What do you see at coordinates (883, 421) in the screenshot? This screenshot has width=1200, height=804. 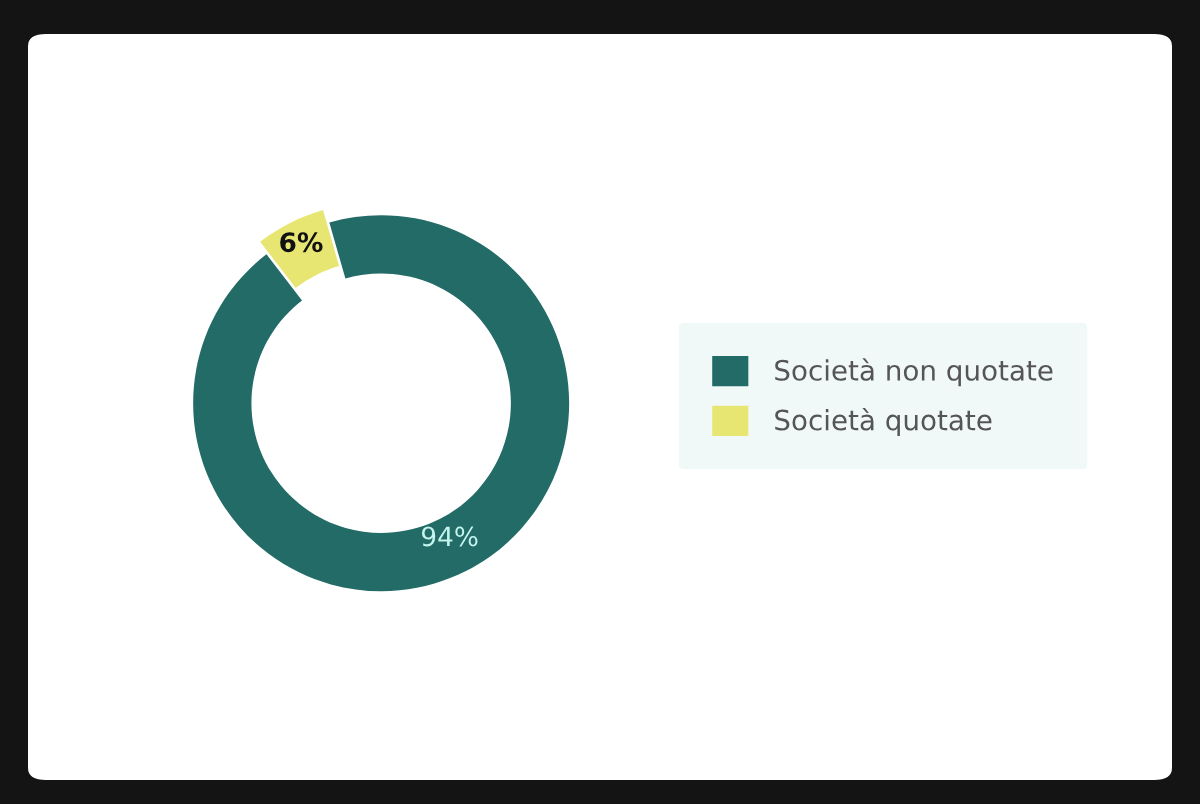 I see `legend-label: Società quotate` at bounding box center [883, 421].